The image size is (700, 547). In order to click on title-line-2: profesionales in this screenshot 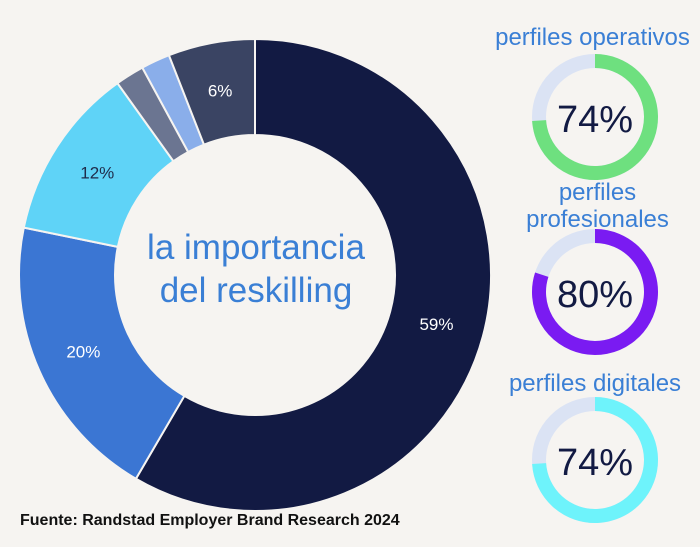, I will do `click(597, 219)`.